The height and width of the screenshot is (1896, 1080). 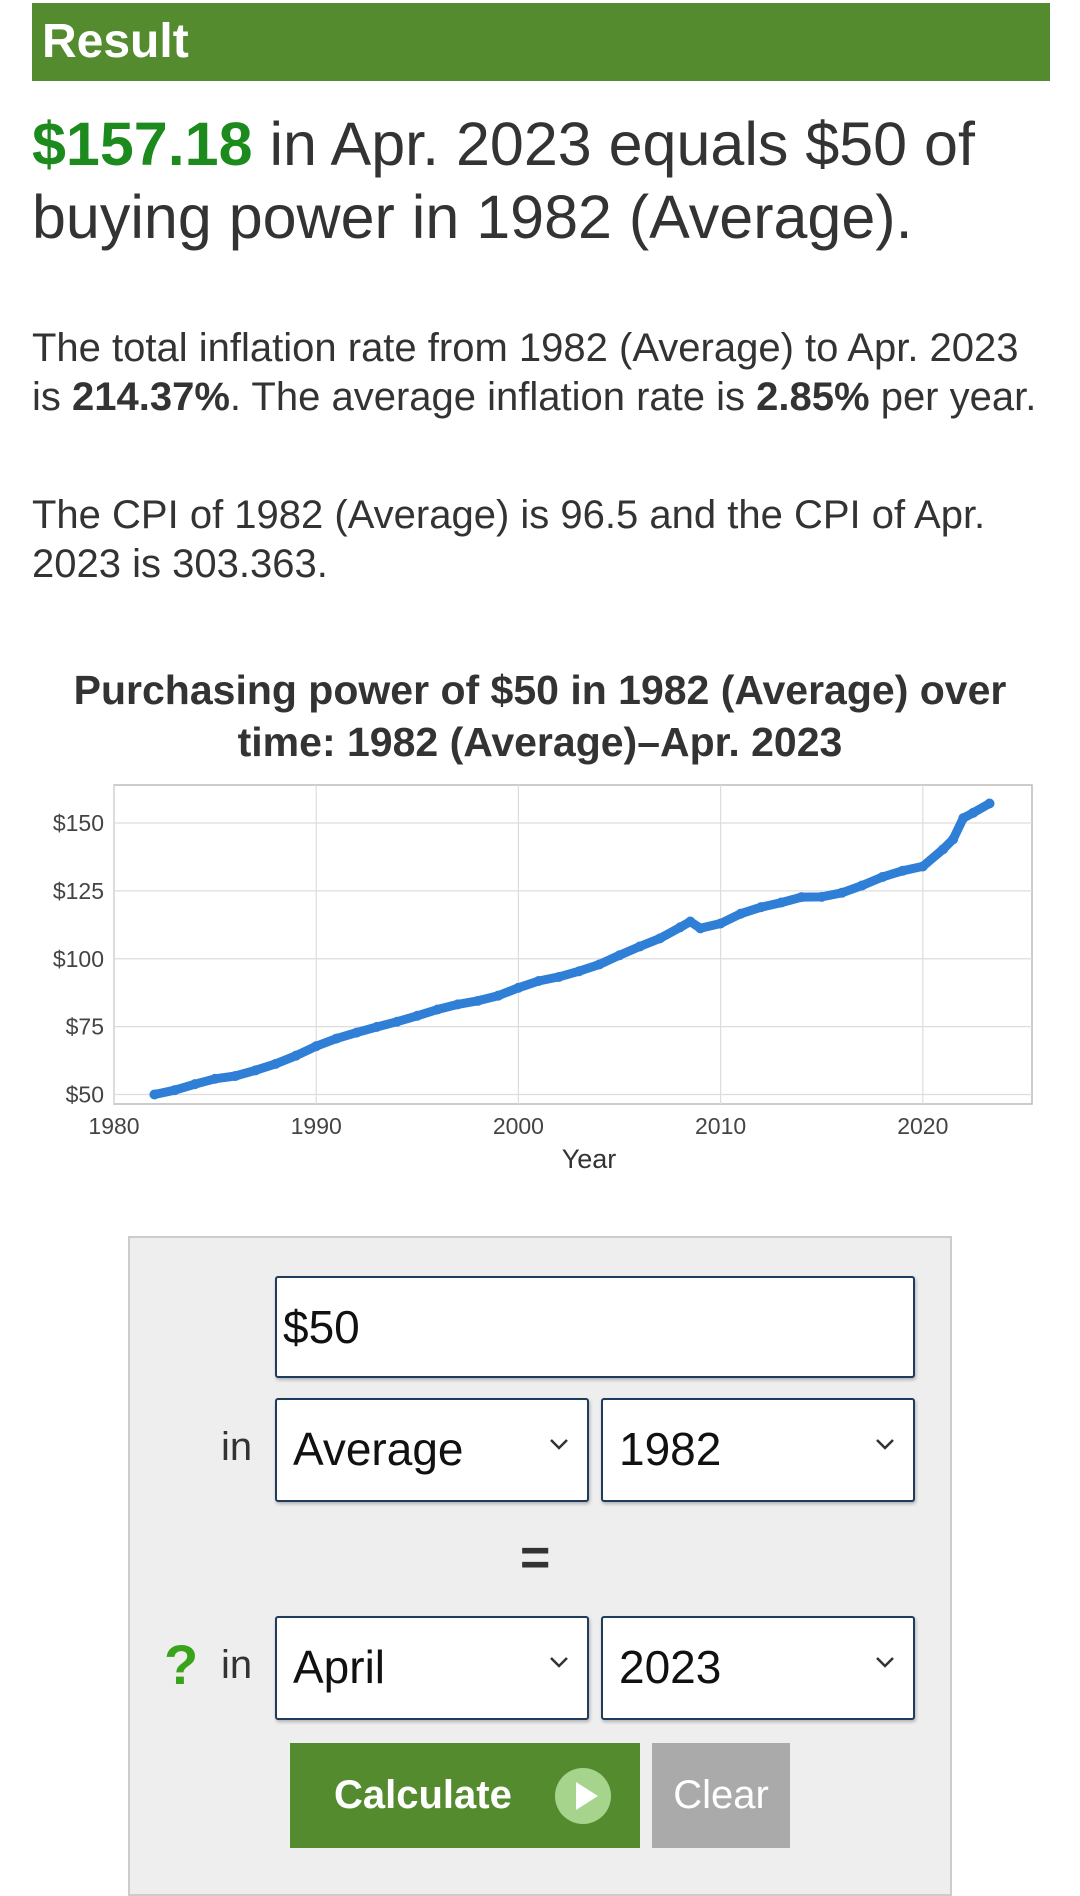 What do you see at coordinates (115, 41) in the screenshot?
I see `result-header-title: Result` at bounding box center [115, 41].